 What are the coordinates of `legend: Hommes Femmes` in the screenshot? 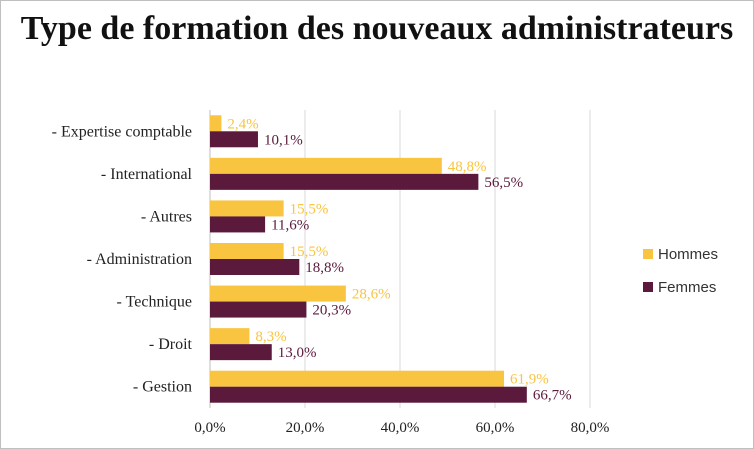 It's located at (698, 277).